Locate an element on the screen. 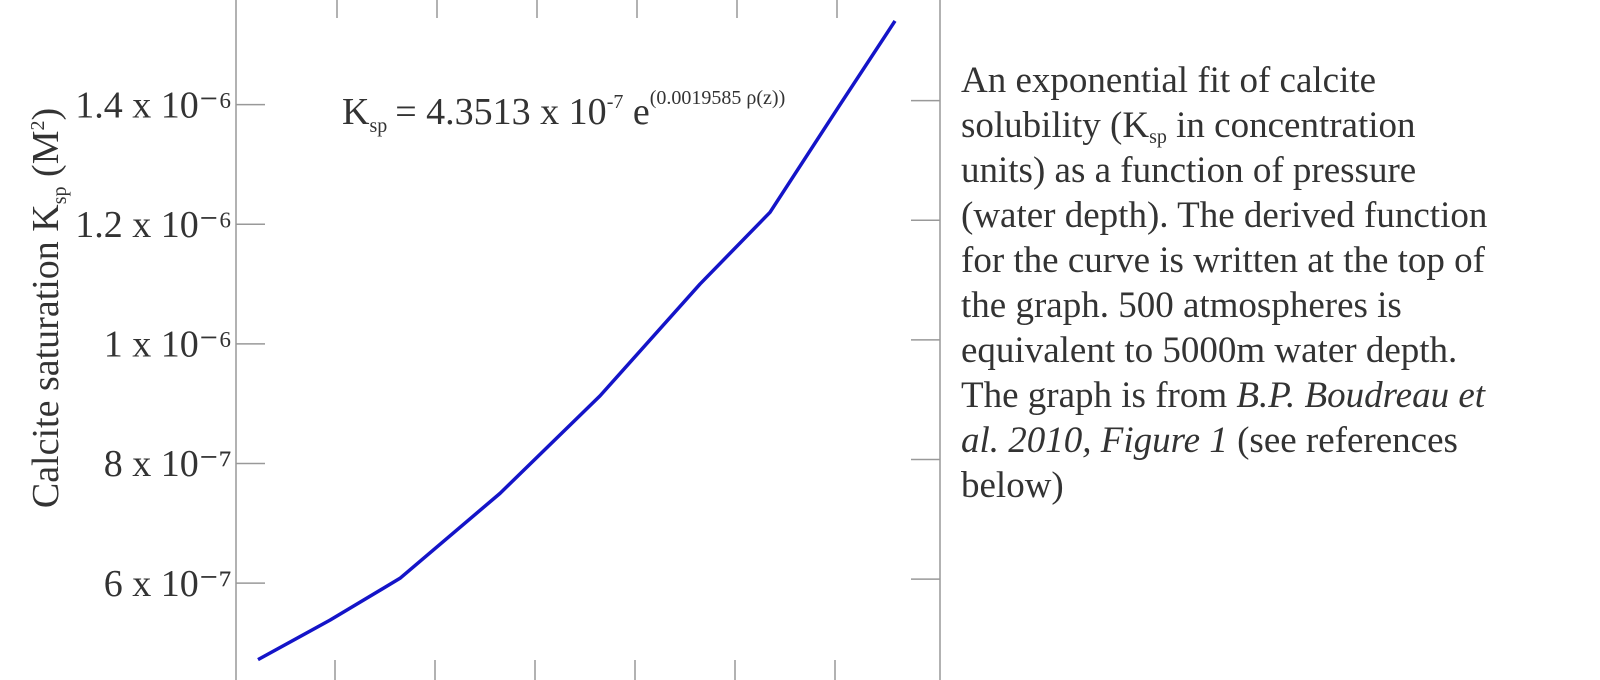 This screenshot has height=680, width=1600. equation: Ksp = 4.3513 x 10-7 e(0.0019585 ρ(z)) is located at coordinates (563, 112).